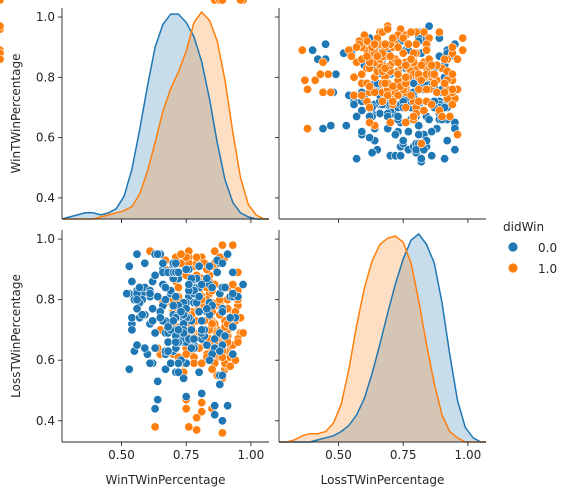 The height and width of the screenshot is (496, 572). What do you see at coordinates (523, 227) in the screenshot?
I see `legend-title: didWin` at bounding box center [523, 227].